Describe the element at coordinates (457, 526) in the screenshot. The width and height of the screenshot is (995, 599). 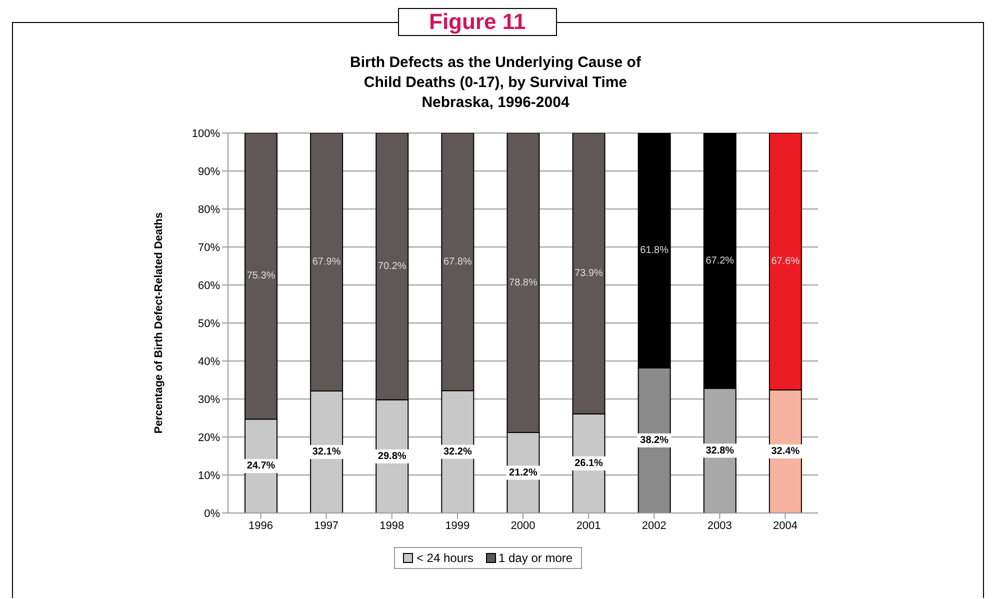
I see `x-tick-label: 1999` at that location.